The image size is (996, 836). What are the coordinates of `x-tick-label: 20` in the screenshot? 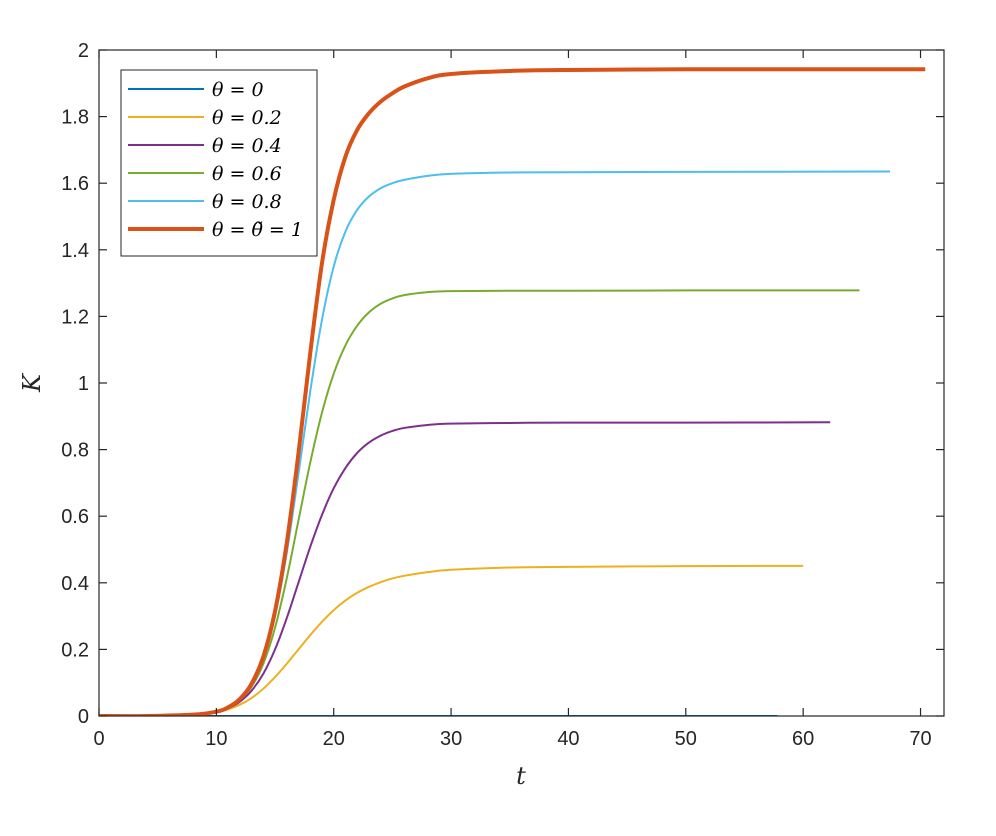 It's located at (334, 739).